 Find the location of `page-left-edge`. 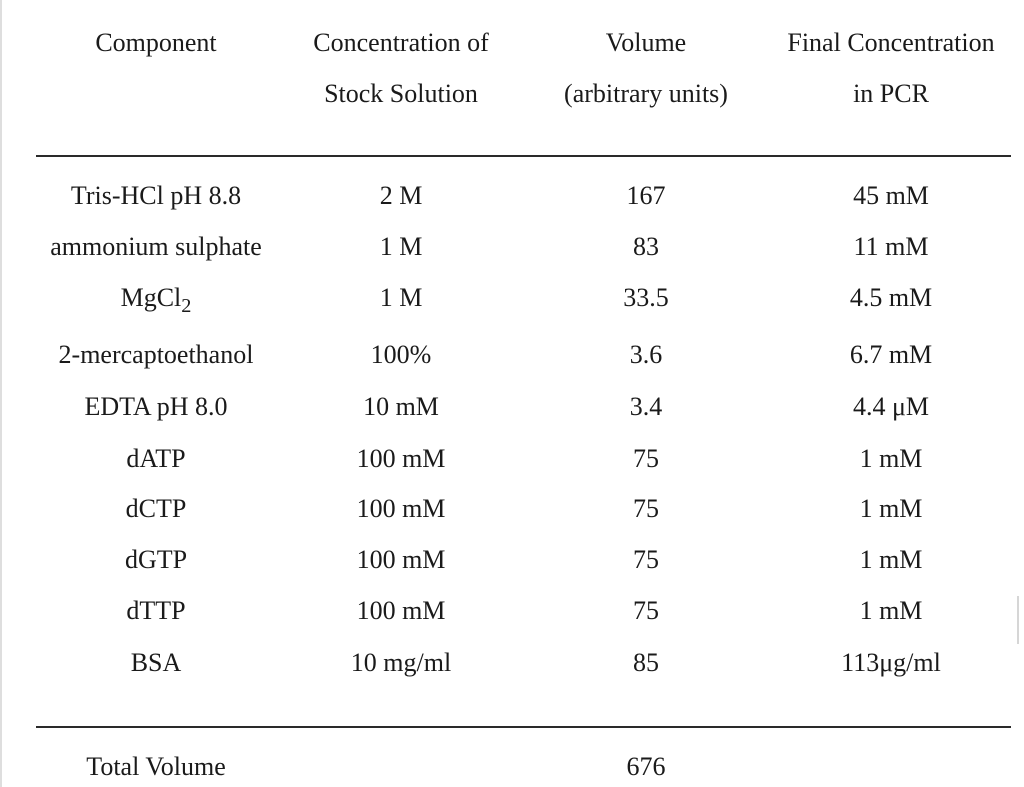

page-left-edge is located at coordinates (1, 393).